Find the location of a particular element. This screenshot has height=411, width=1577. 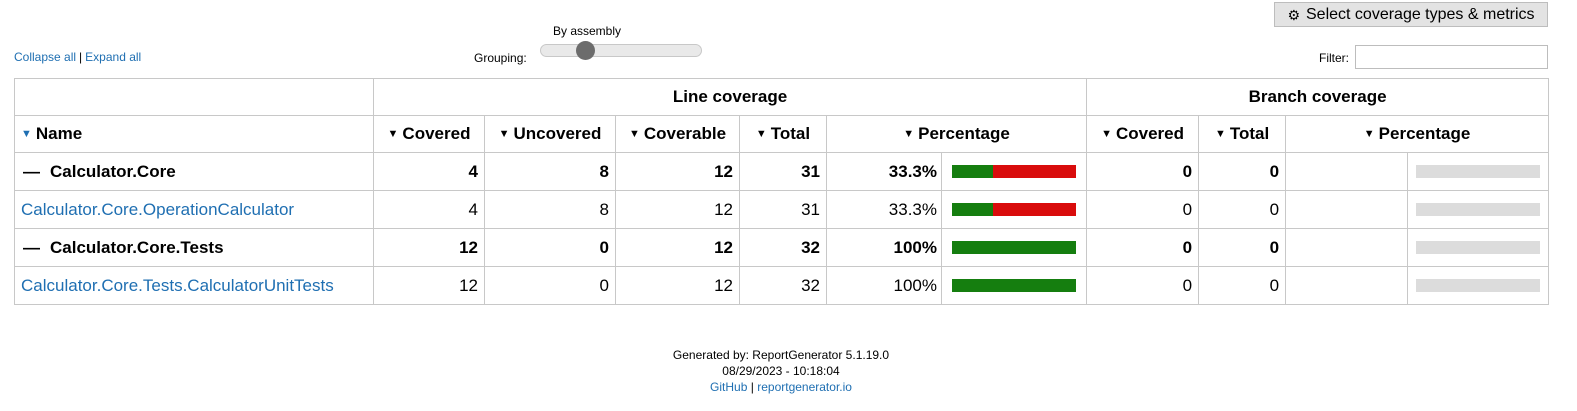

sort-line-uncovered-header: ▼ Uncovered is located at coordinates (550, 134).